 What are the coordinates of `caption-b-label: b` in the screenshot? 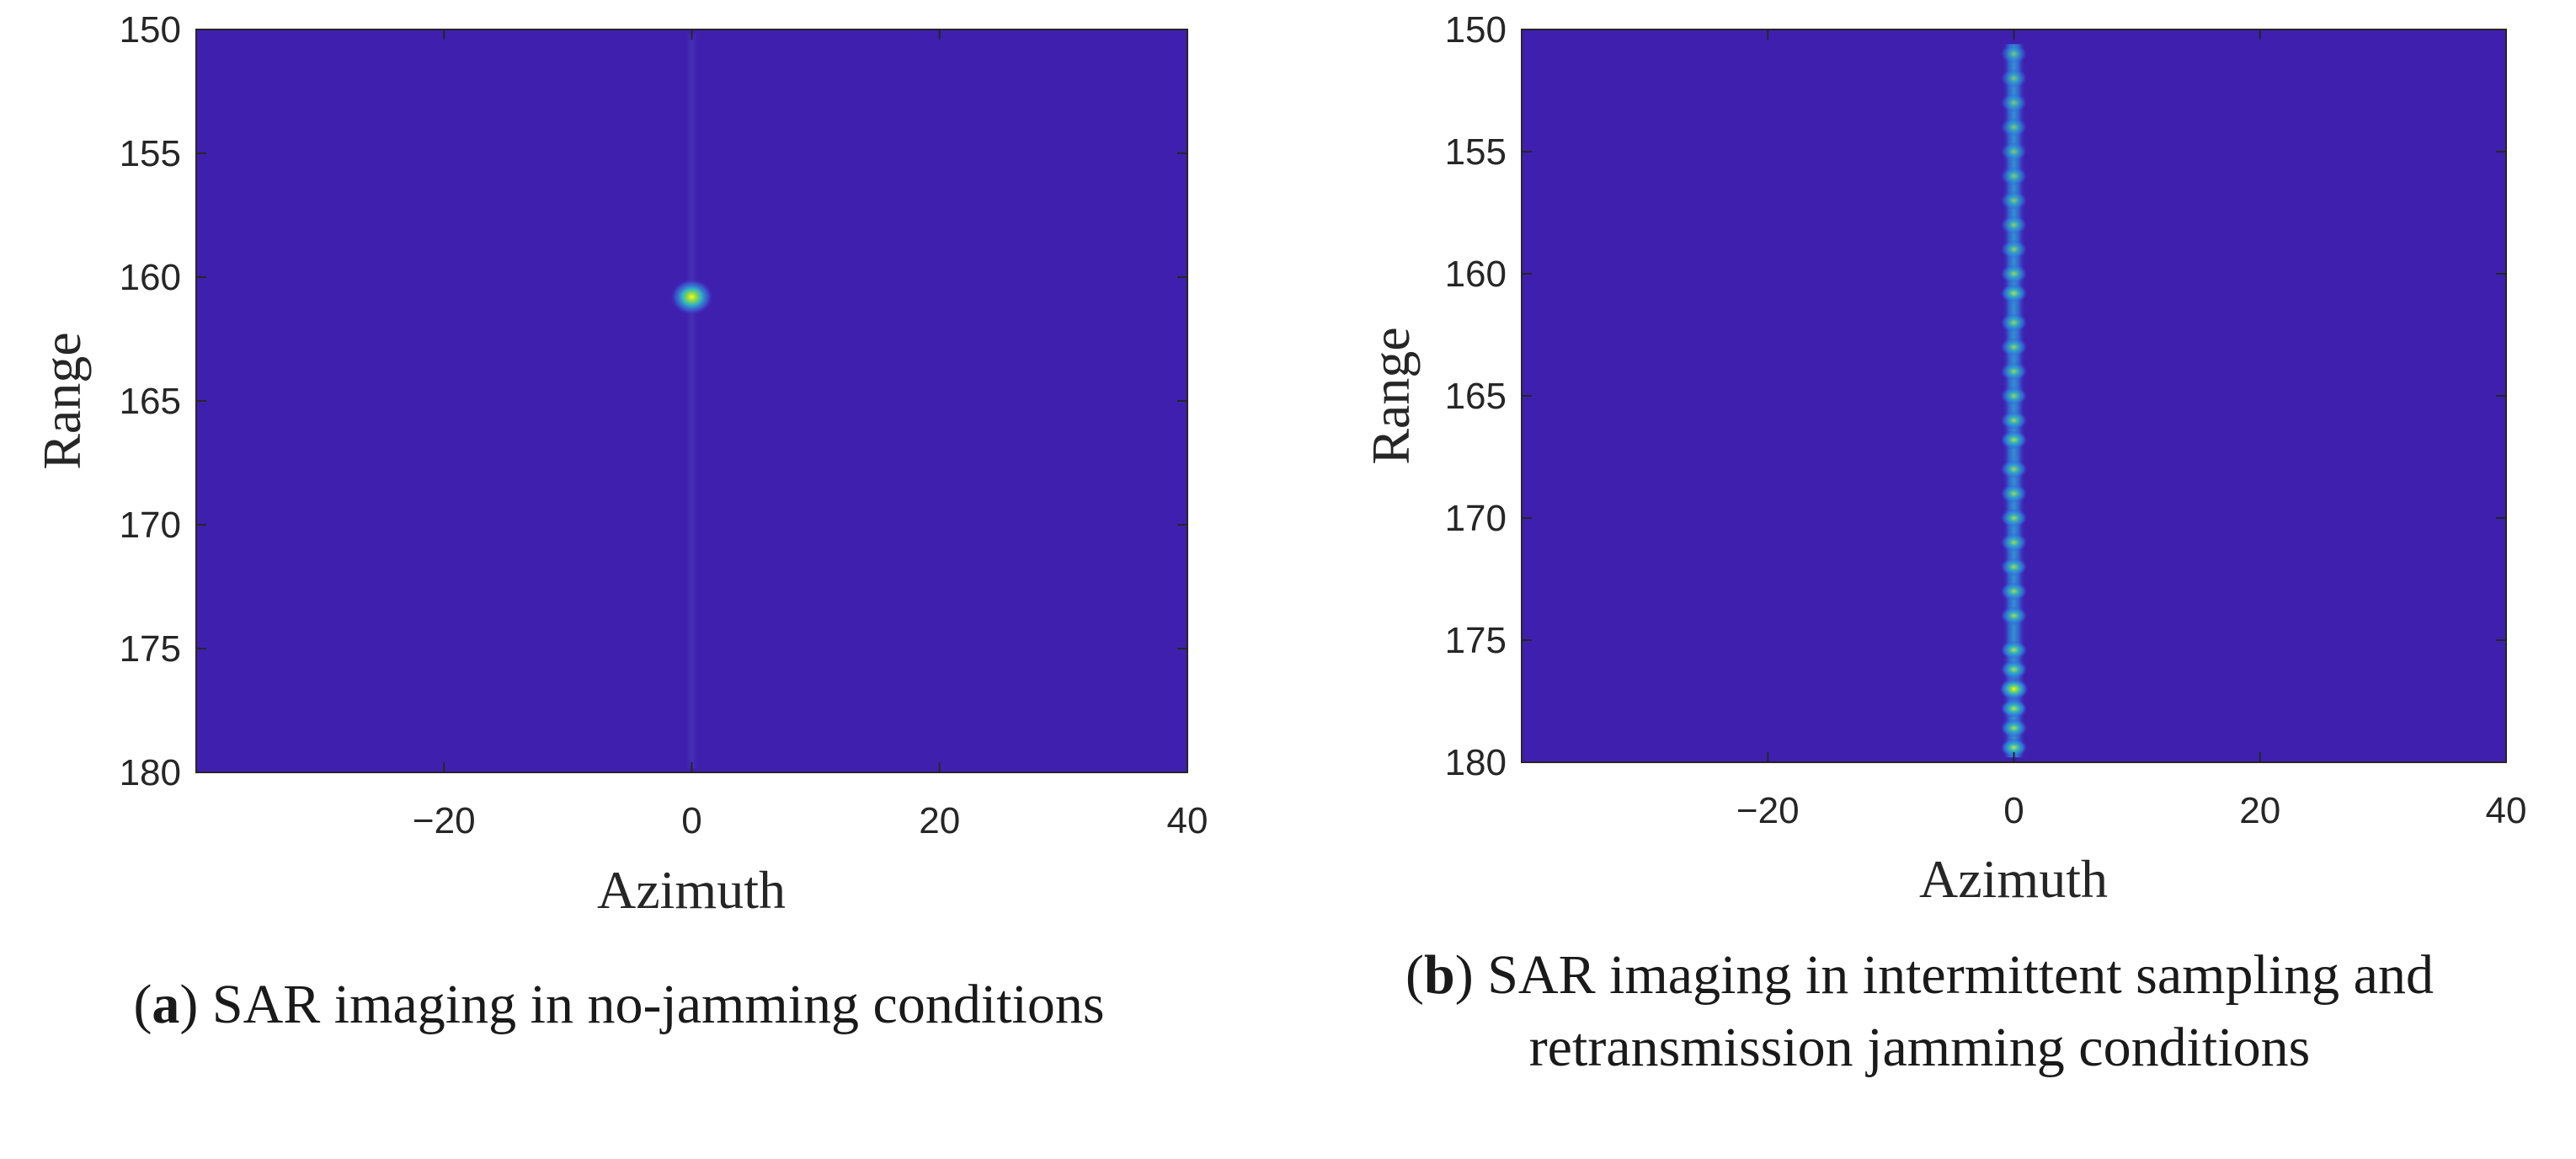 It's located at (1439, 975).